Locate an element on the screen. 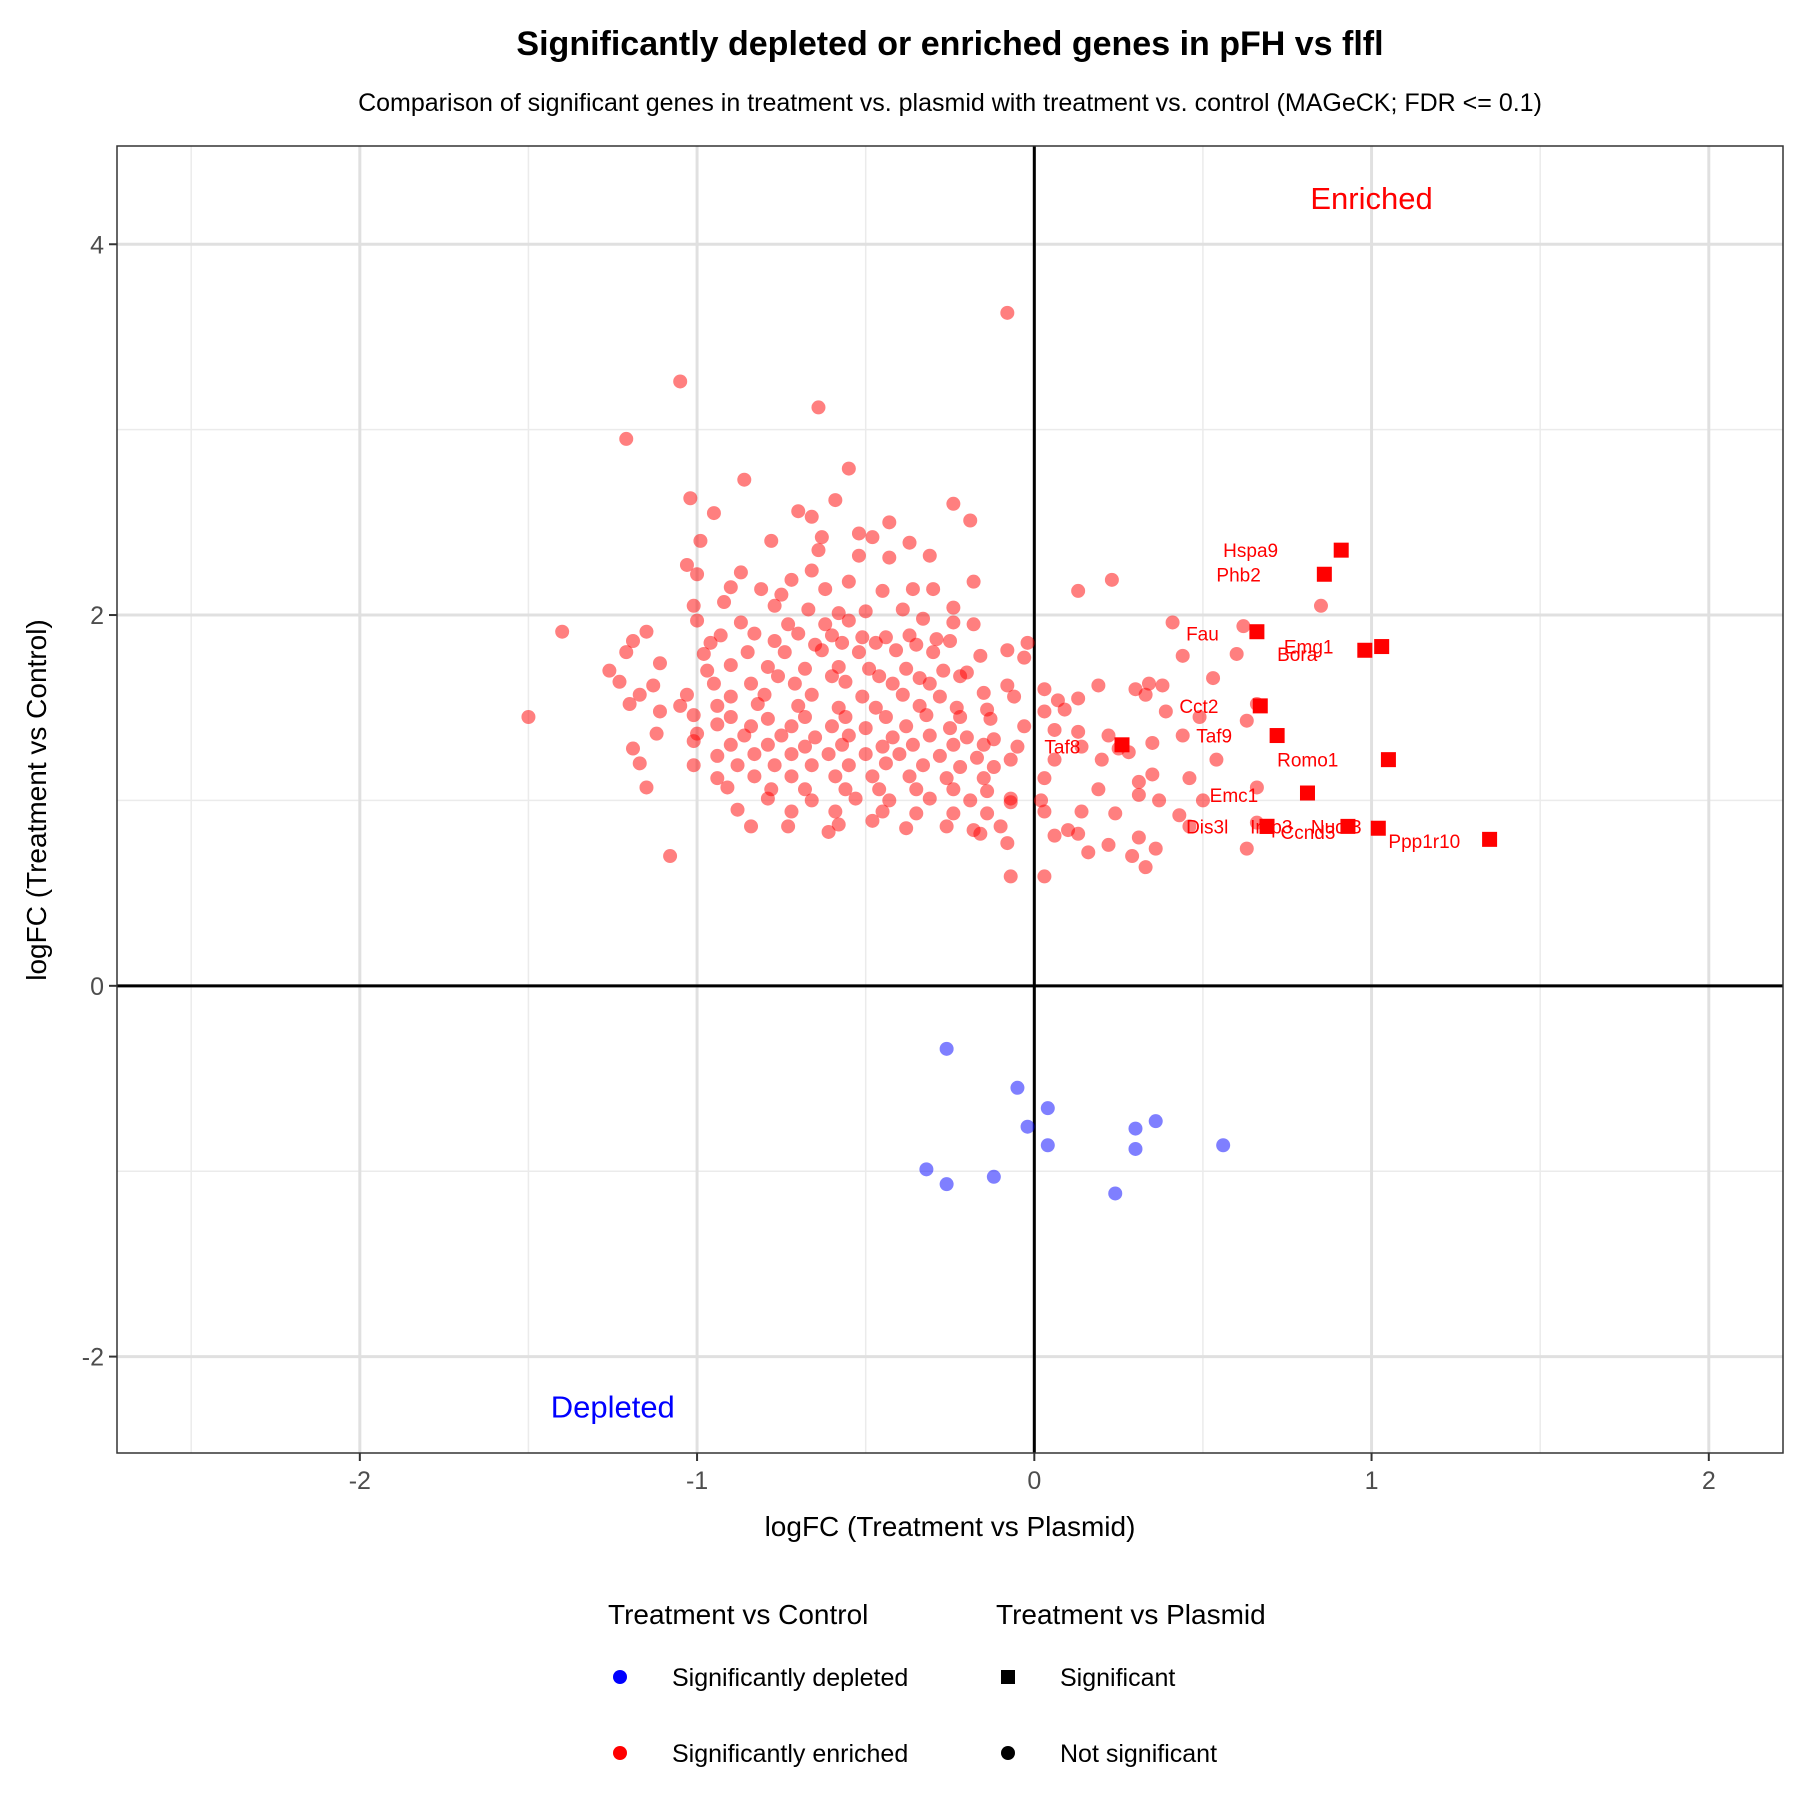  gene-label: Taf9 is located at coordinates (1214, 737).